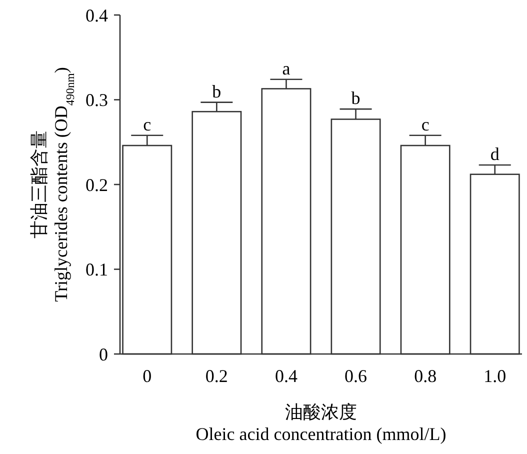  What do you see at coordinates (425, 376) in the screenshot?
I see `x-tick-label: 0.8` at bounding box center [425, 376].